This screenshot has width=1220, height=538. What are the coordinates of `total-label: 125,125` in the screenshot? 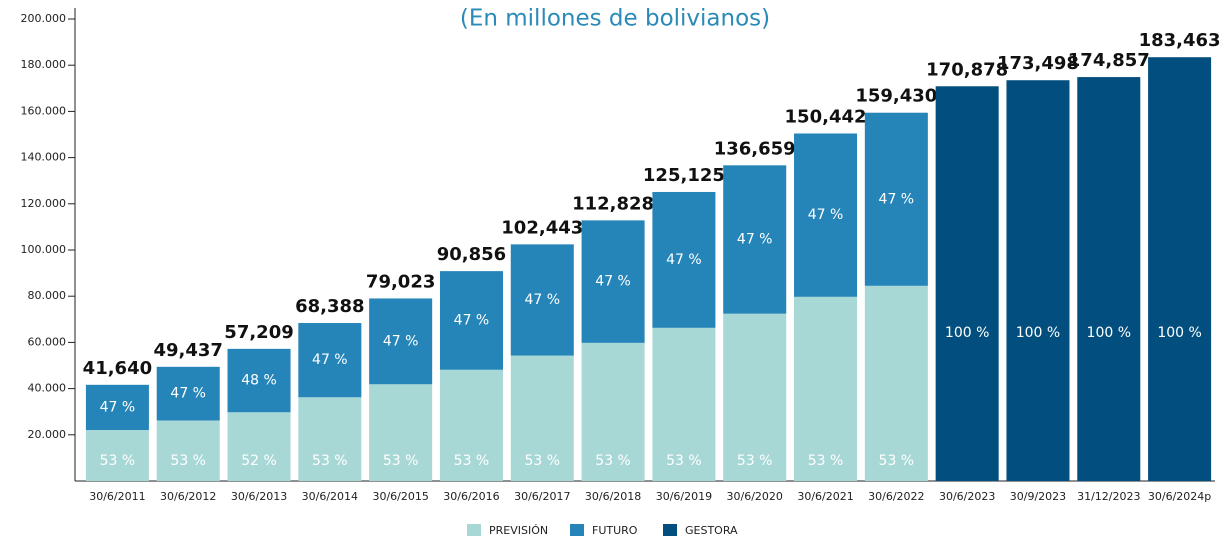 It's located at (684, 175).